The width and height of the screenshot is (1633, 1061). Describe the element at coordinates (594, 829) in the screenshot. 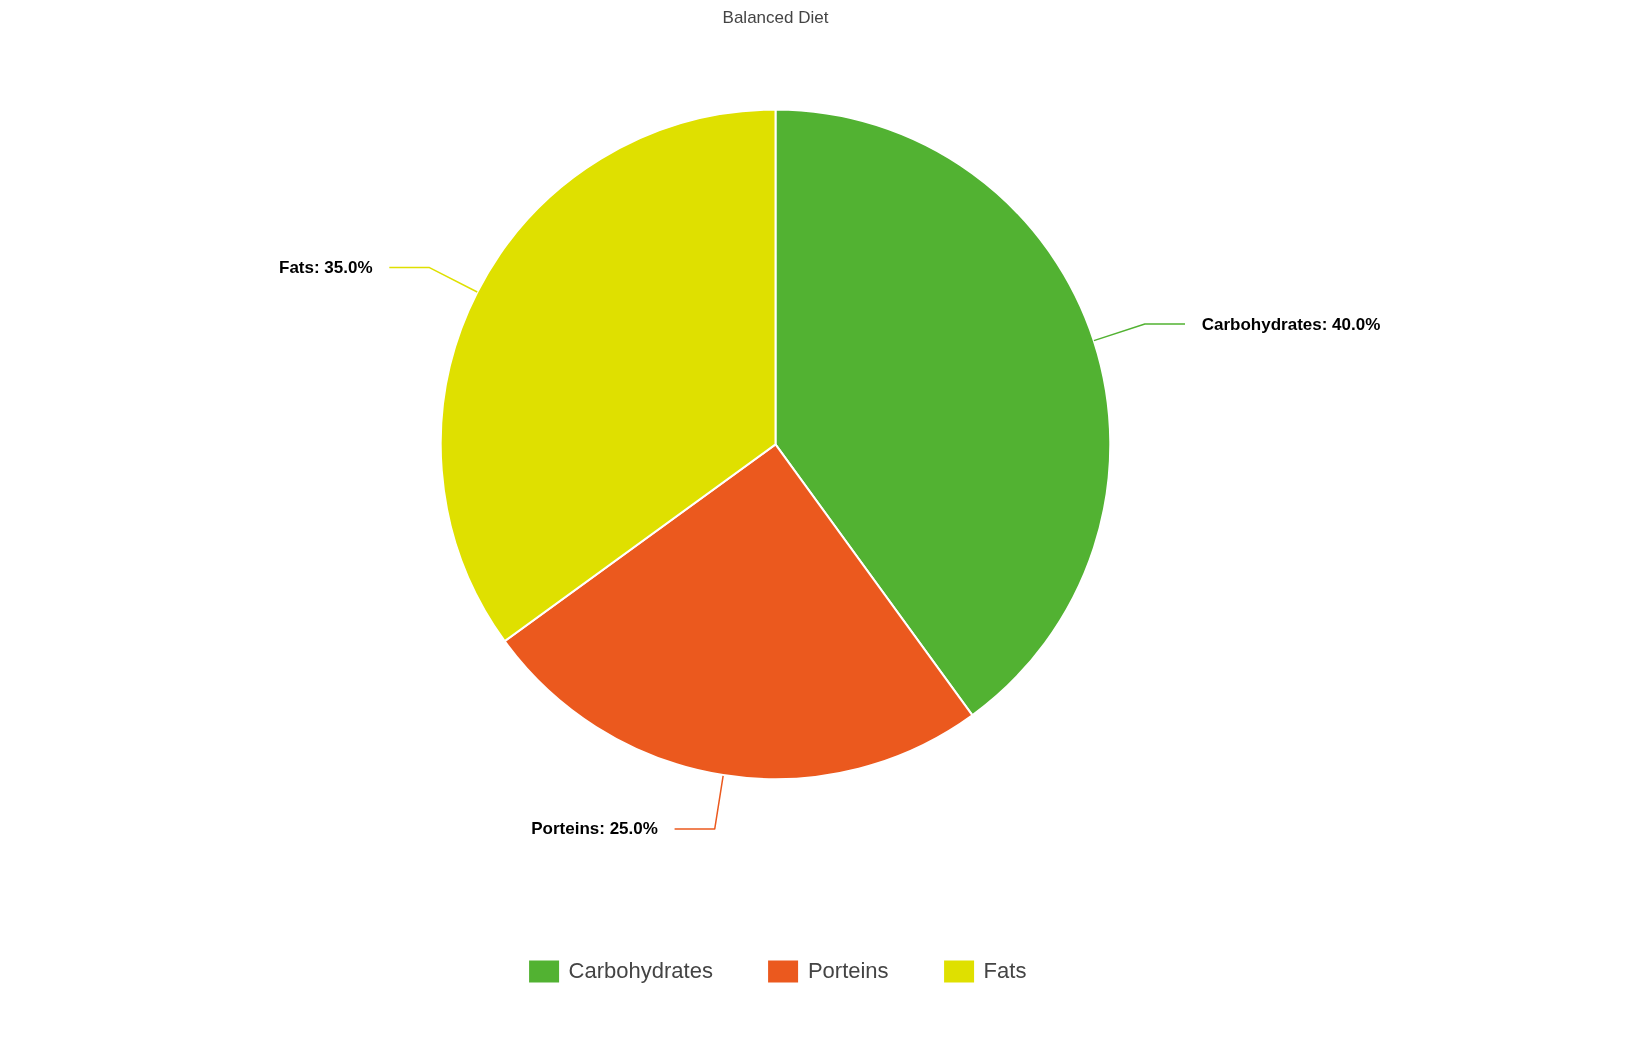

I see `data-label: Porteins: 25.0%` at that location.